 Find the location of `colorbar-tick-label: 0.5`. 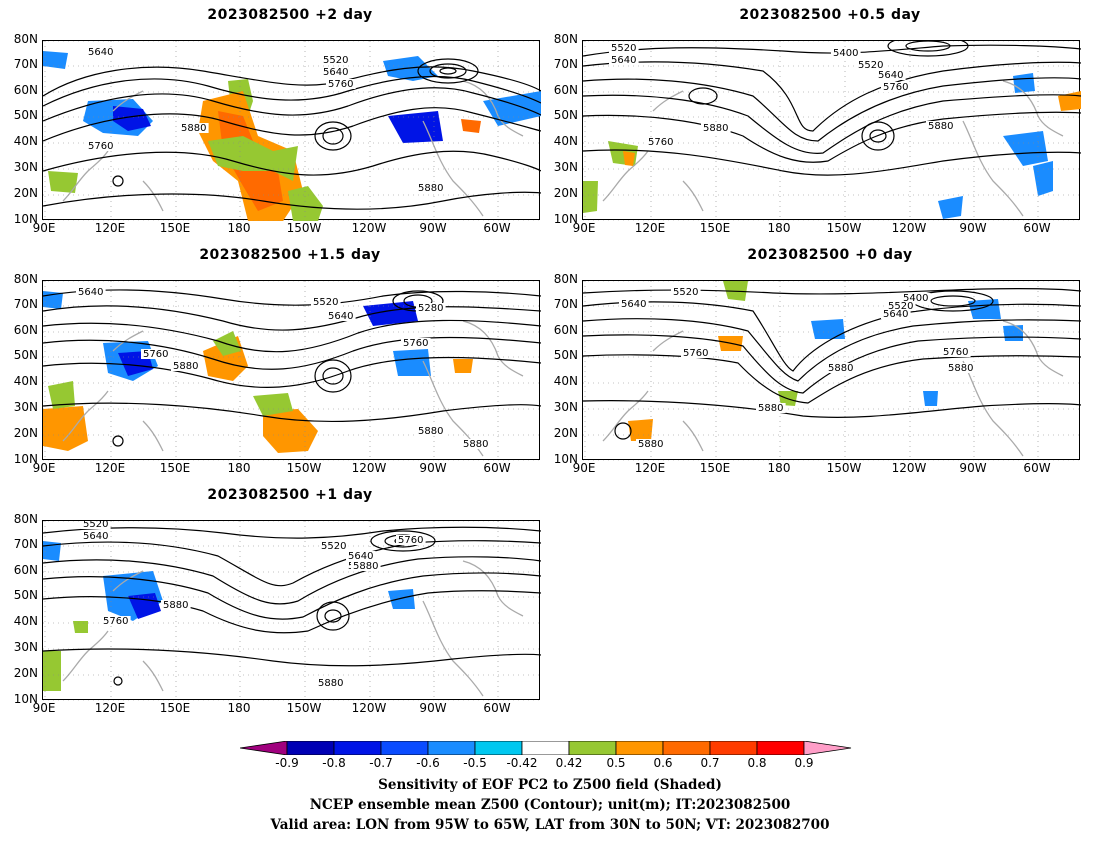

colorbar-tick-label: 0.5 is located at coordinates (616, 763).